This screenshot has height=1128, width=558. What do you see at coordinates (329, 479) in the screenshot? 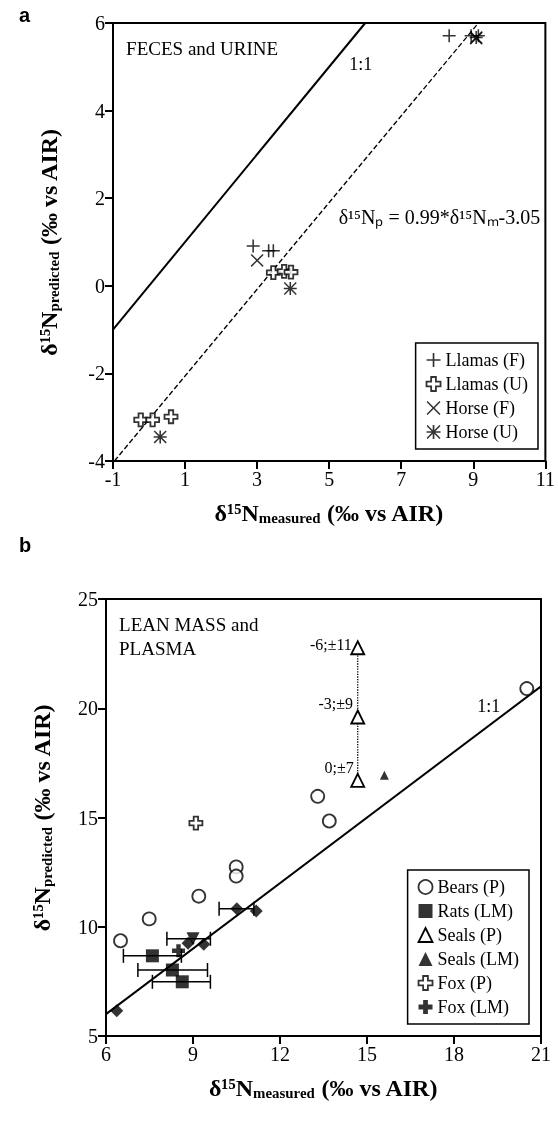
I see `x-tick-label: 5` at bounding box center [329, 479].